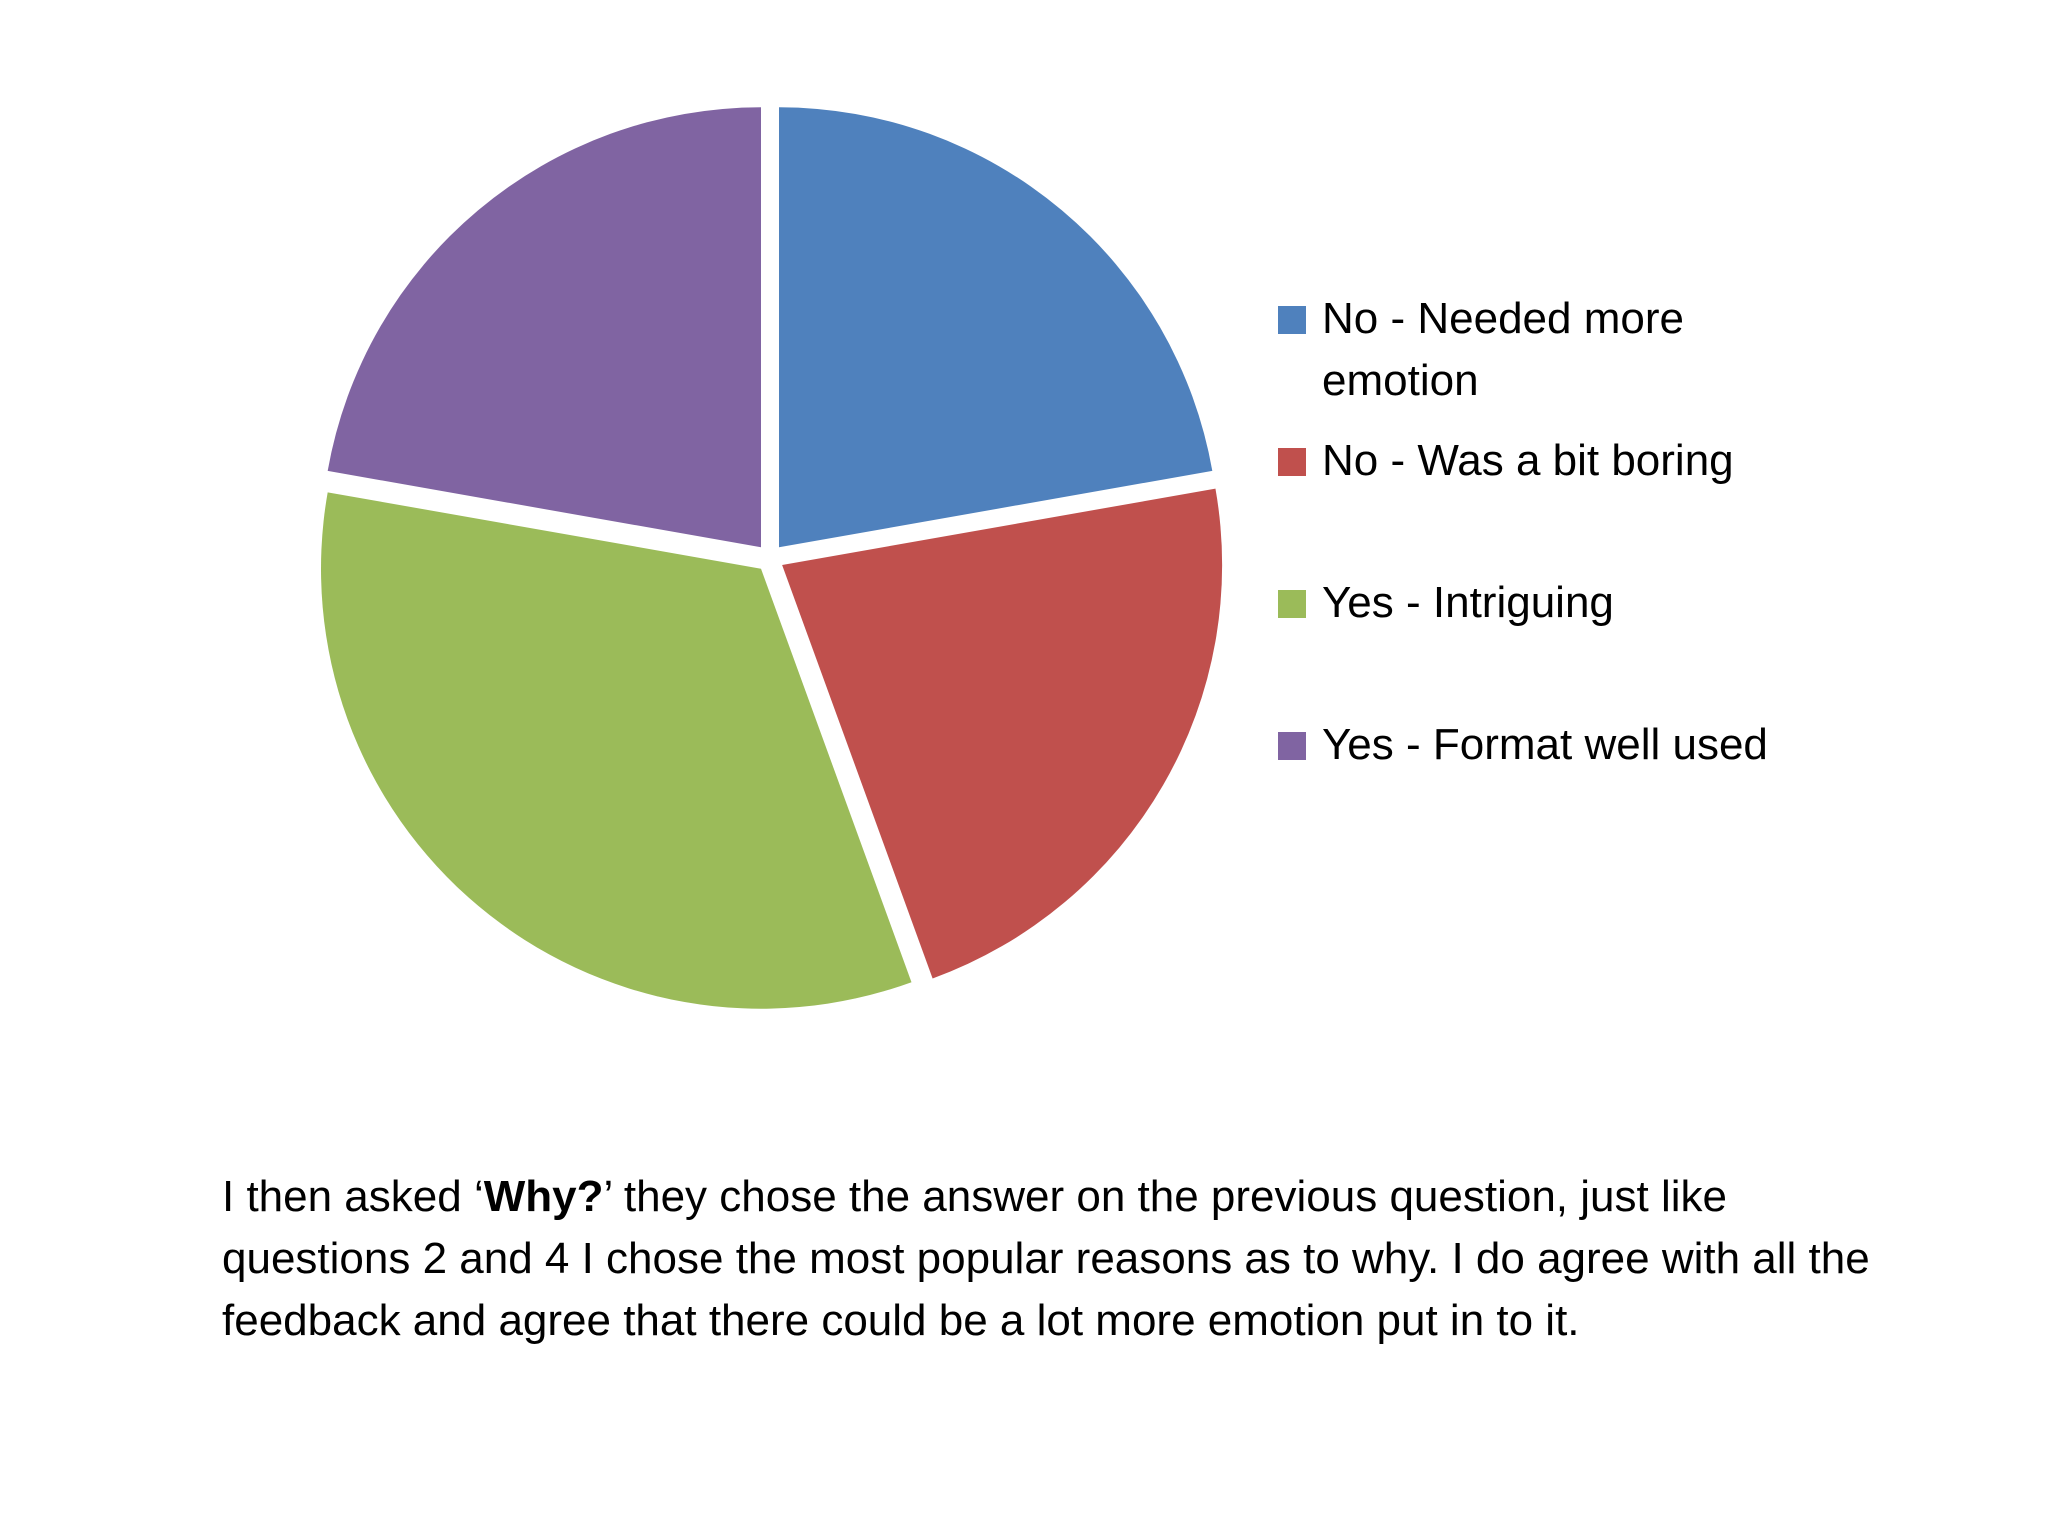 The width and height of the screenshot is (2048, 1536). I want to click on legend-item: No - Was a bit boring, so click(1558, 461).